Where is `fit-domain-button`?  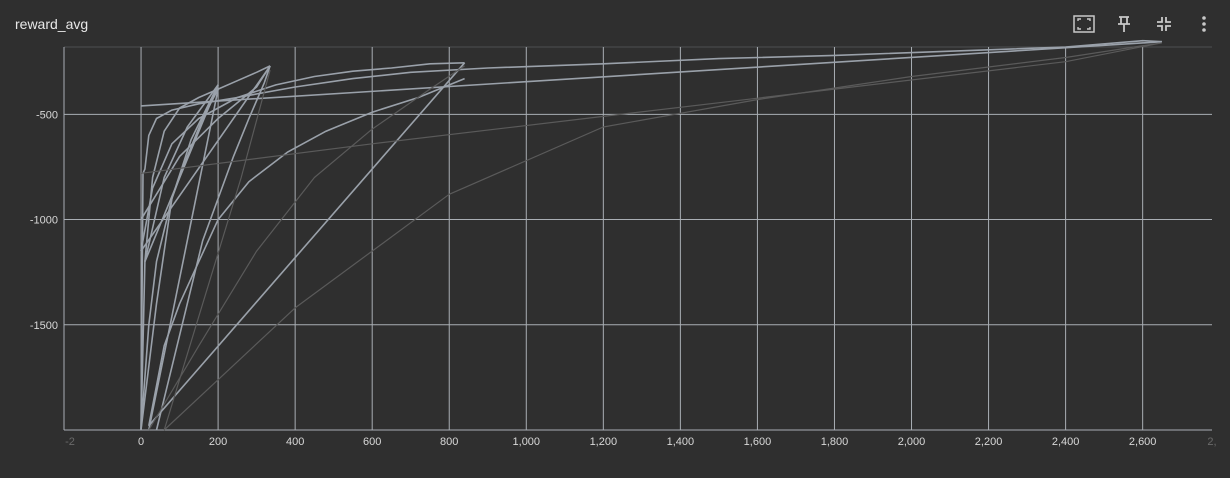 fit-domain-button is located at coordinates (1084, 24).